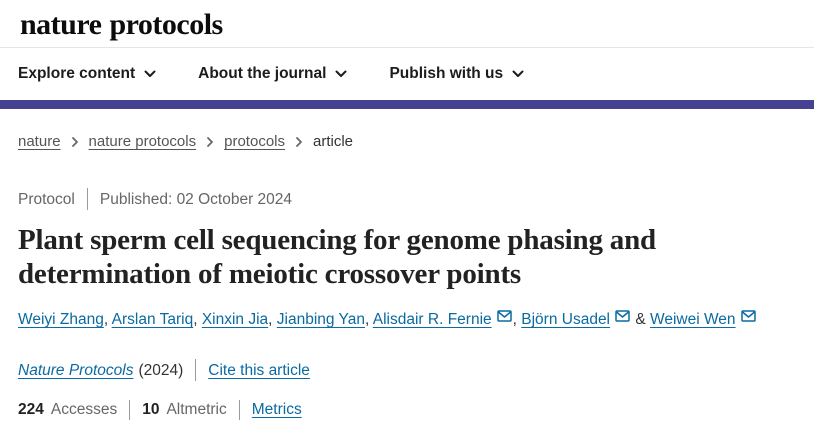  What do you see at coordinates (142, 141) in the screenshot?
I see `breadcrumb-link-nature-protocols: nature protocols` at bounding box center [142, 141].